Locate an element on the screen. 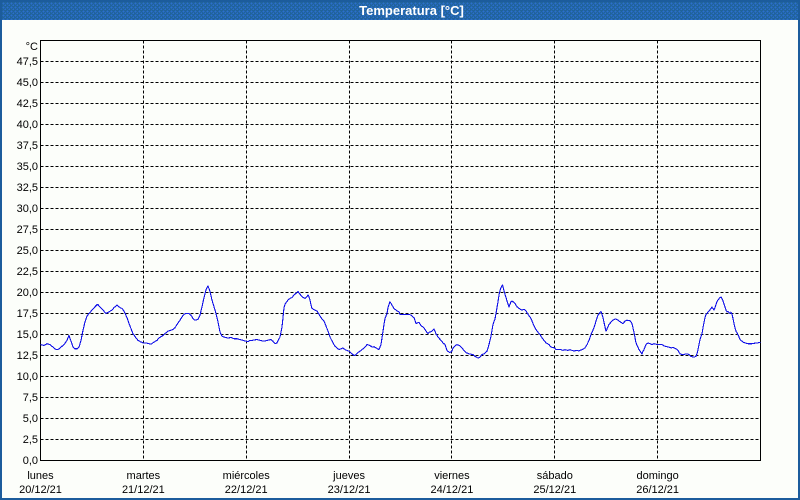 The height and width of the screenshot is (500, 800). svg-text: 32,5 is located at coordinates (27, 188).